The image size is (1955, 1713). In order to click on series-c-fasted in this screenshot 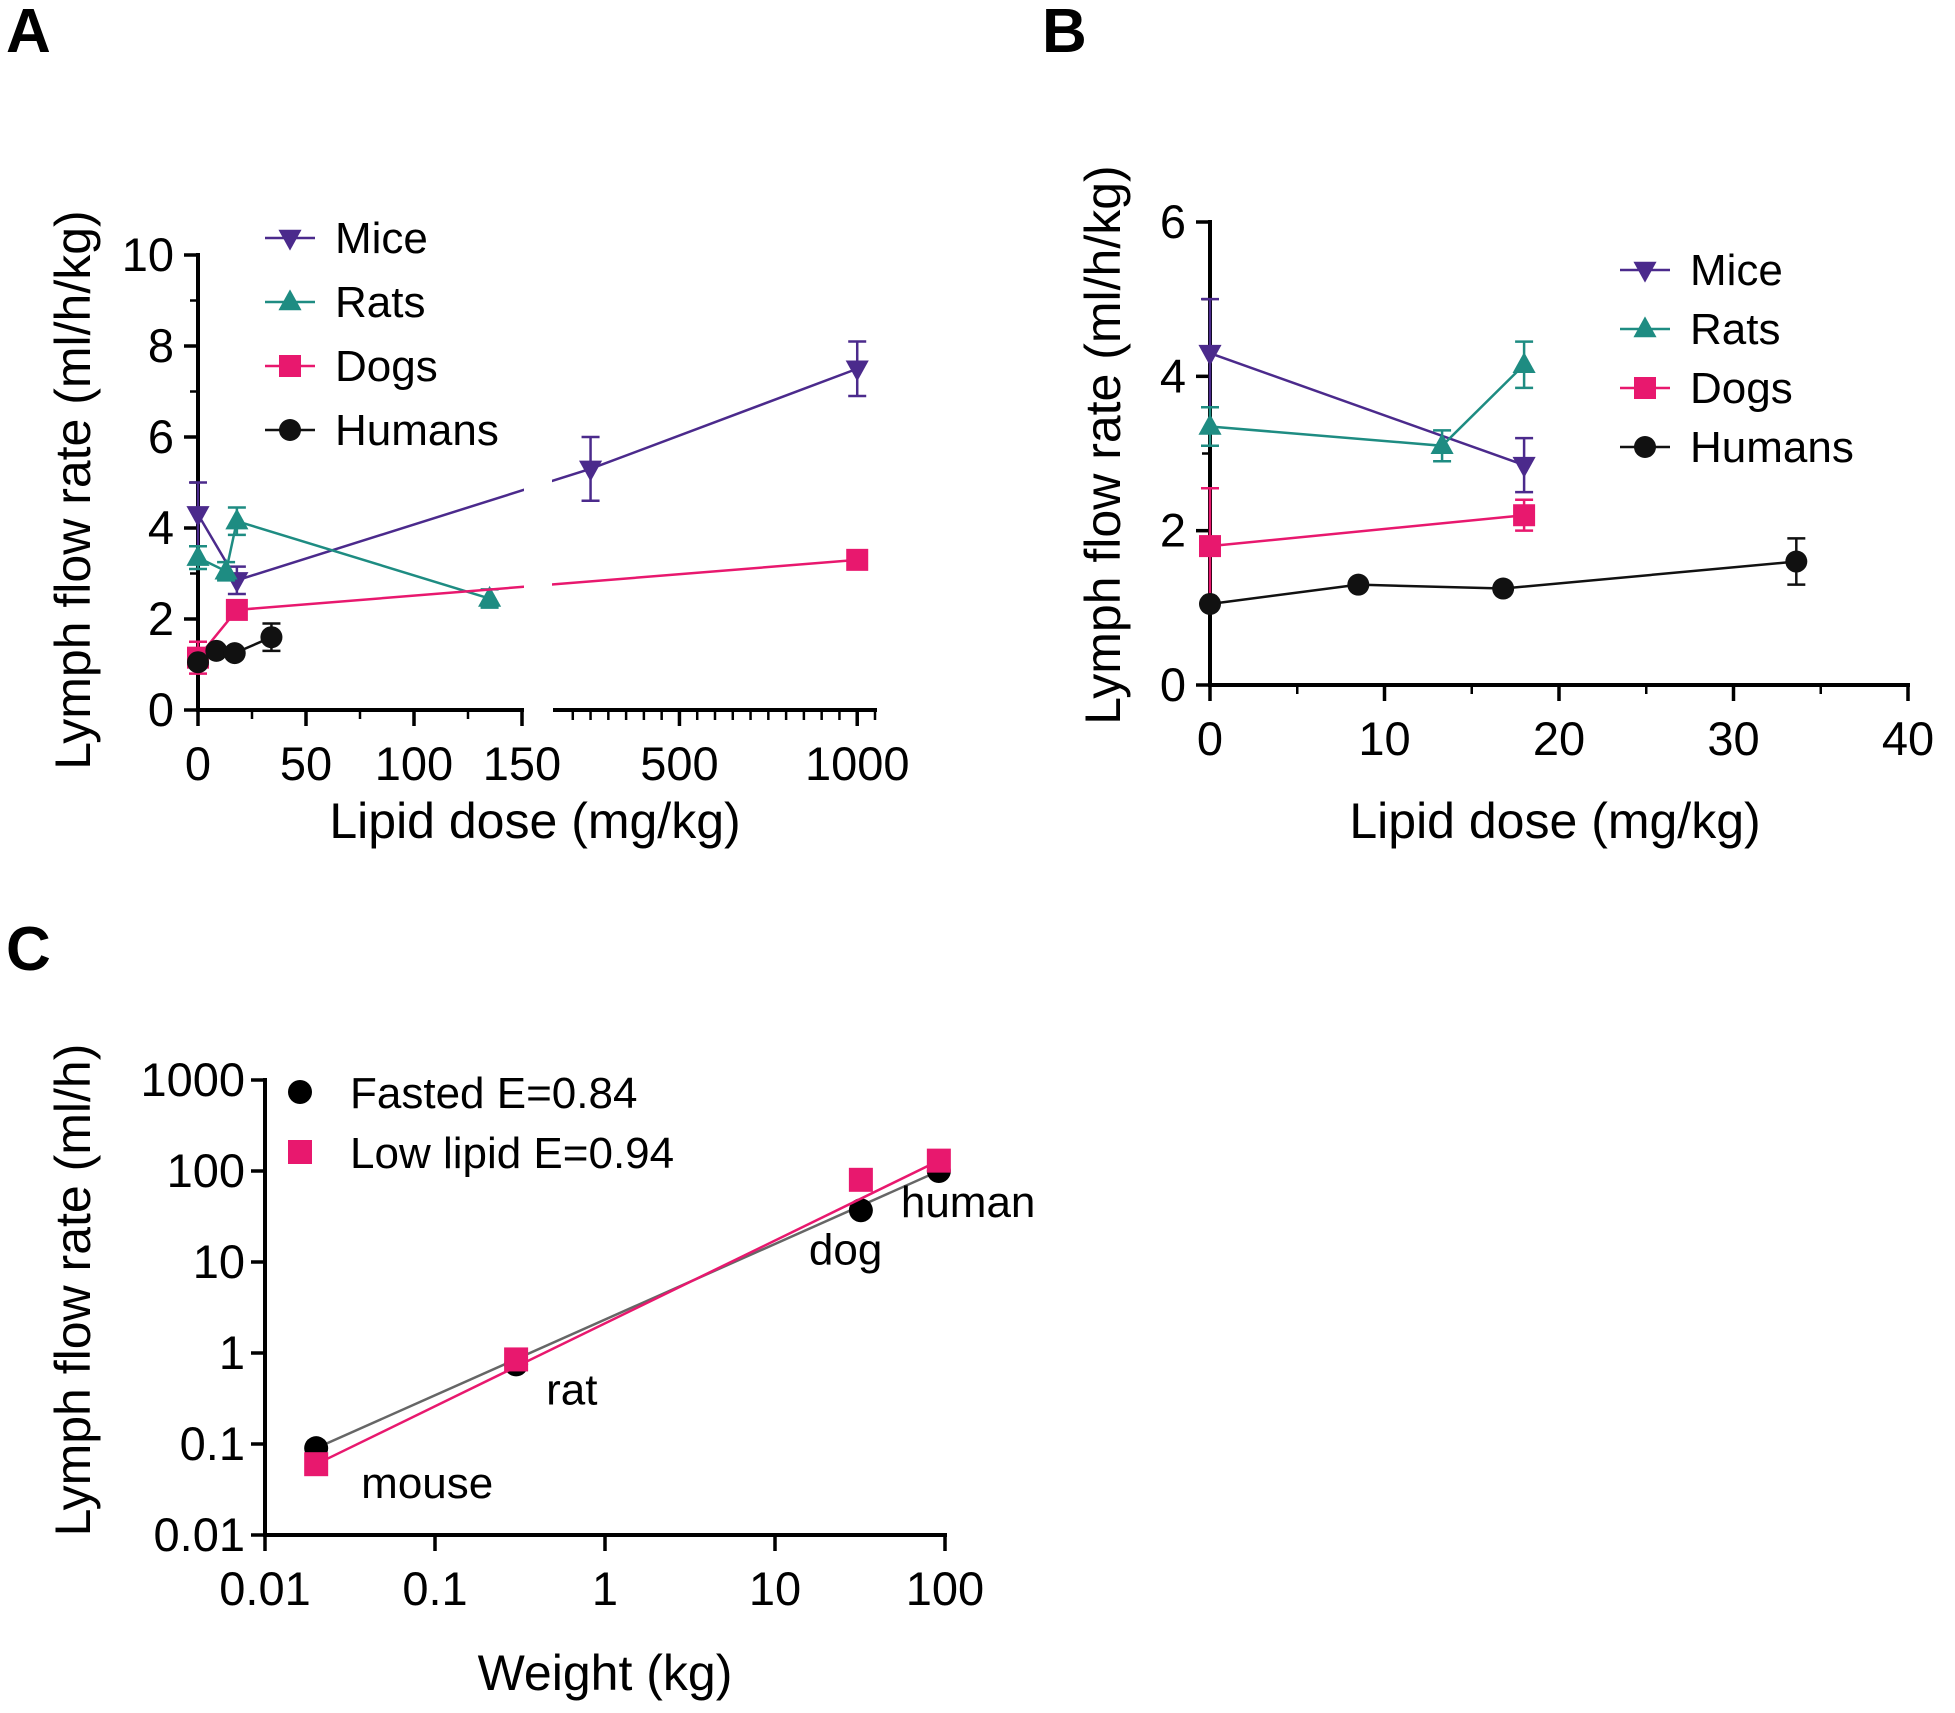, I will do `click(627, 1310)`.